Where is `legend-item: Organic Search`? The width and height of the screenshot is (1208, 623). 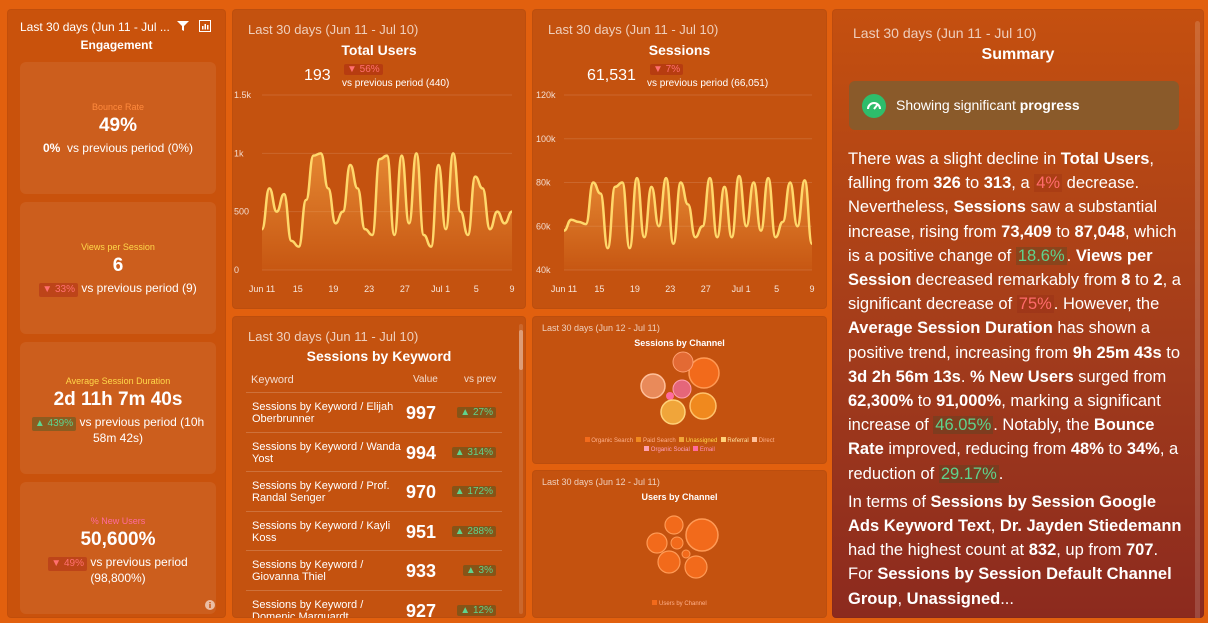
legend-item: Organic Search is located at coordinates (608, 440).